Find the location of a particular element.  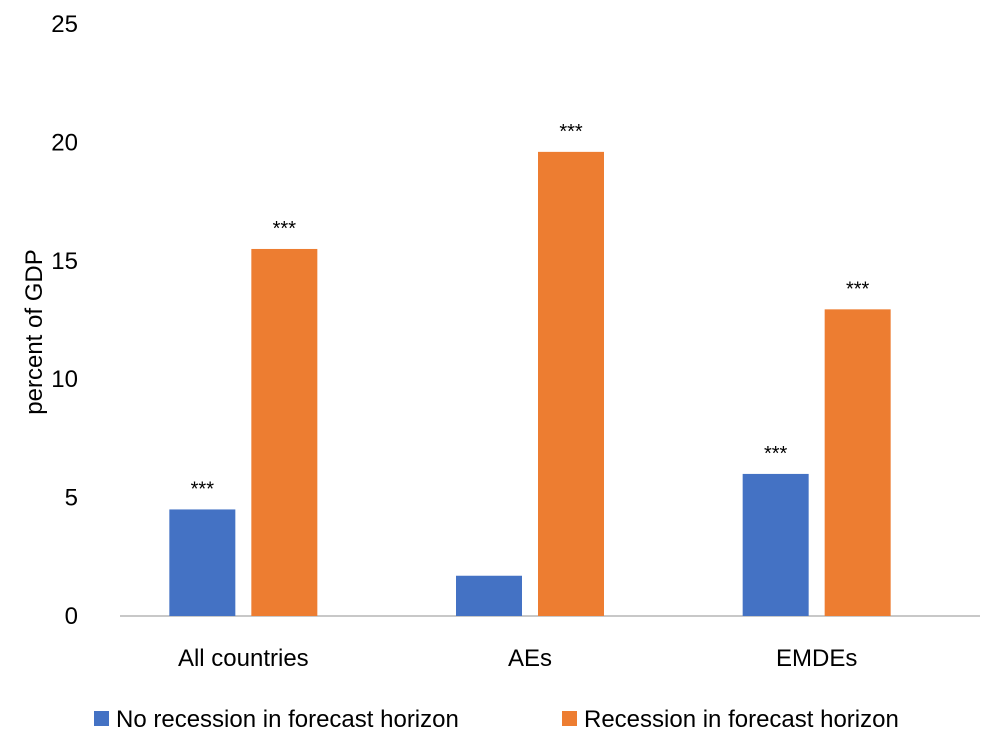

x-tick-label: EMDEs is located at coordinates (816, 658).